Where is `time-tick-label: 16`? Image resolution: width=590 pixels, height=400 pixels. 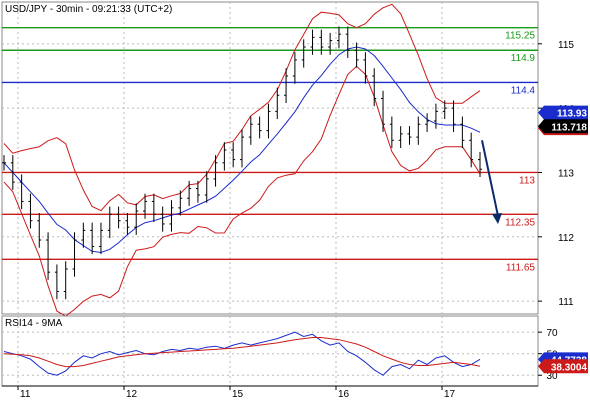
time-tick-label: 16 is located at coordinates (344, 394).